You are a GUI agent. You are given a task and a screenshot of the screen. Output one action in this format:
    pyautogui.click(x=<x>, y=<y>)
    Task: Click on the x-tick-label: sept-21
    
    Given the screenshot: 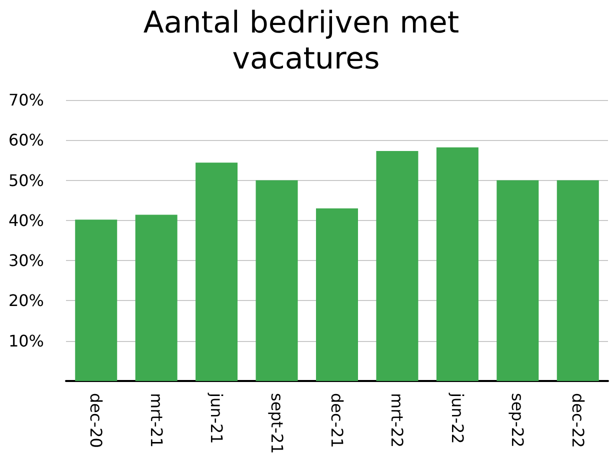 What is the action you would take?
    pyautogui.click(x=276, y=423)
    